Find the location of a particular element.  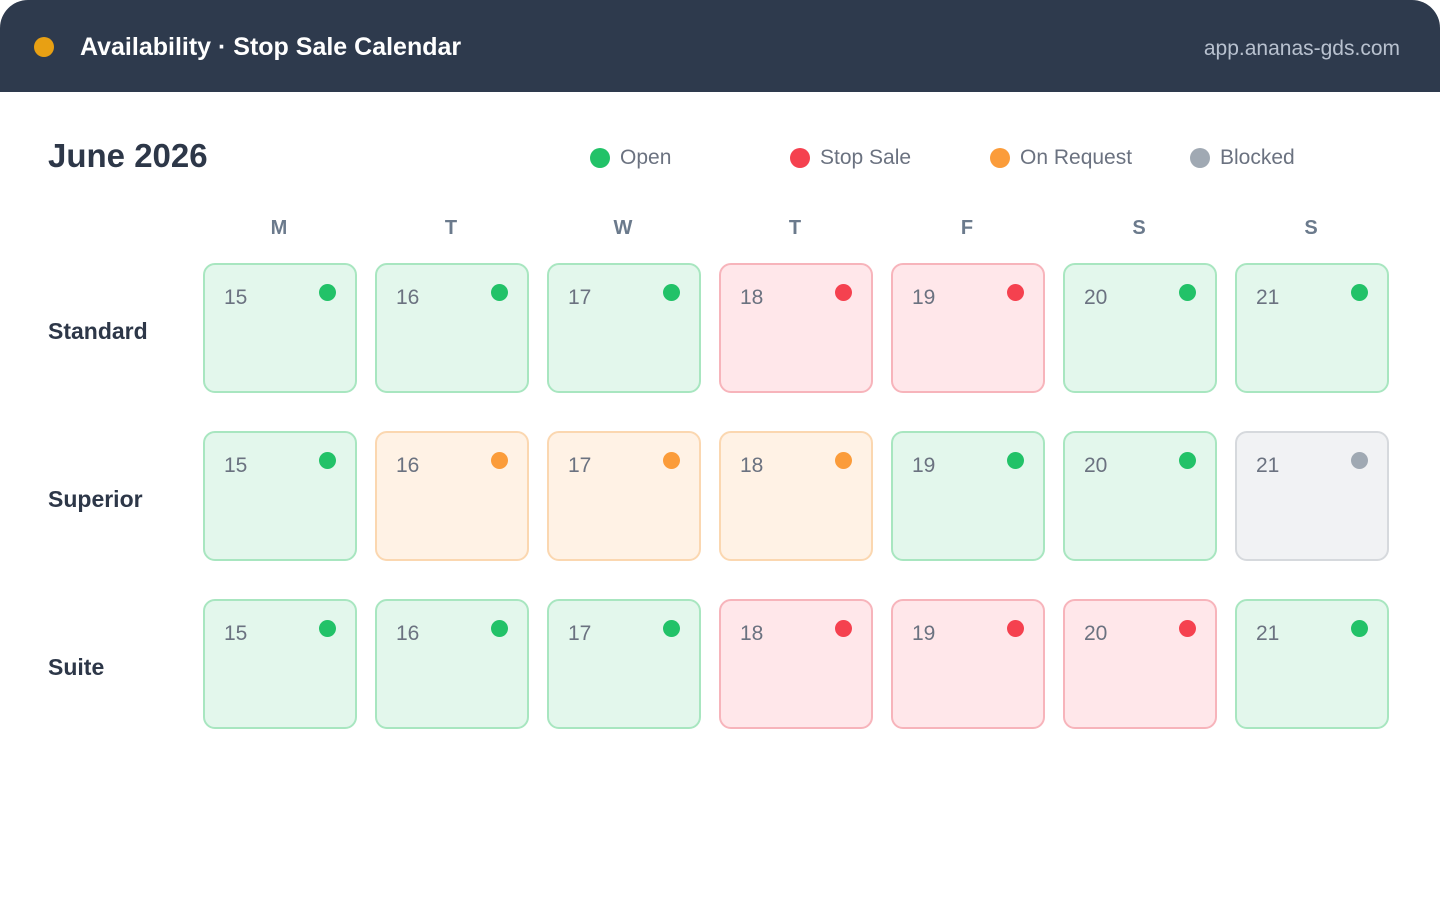

weekday-label: F is located at coordinates (967, 228).